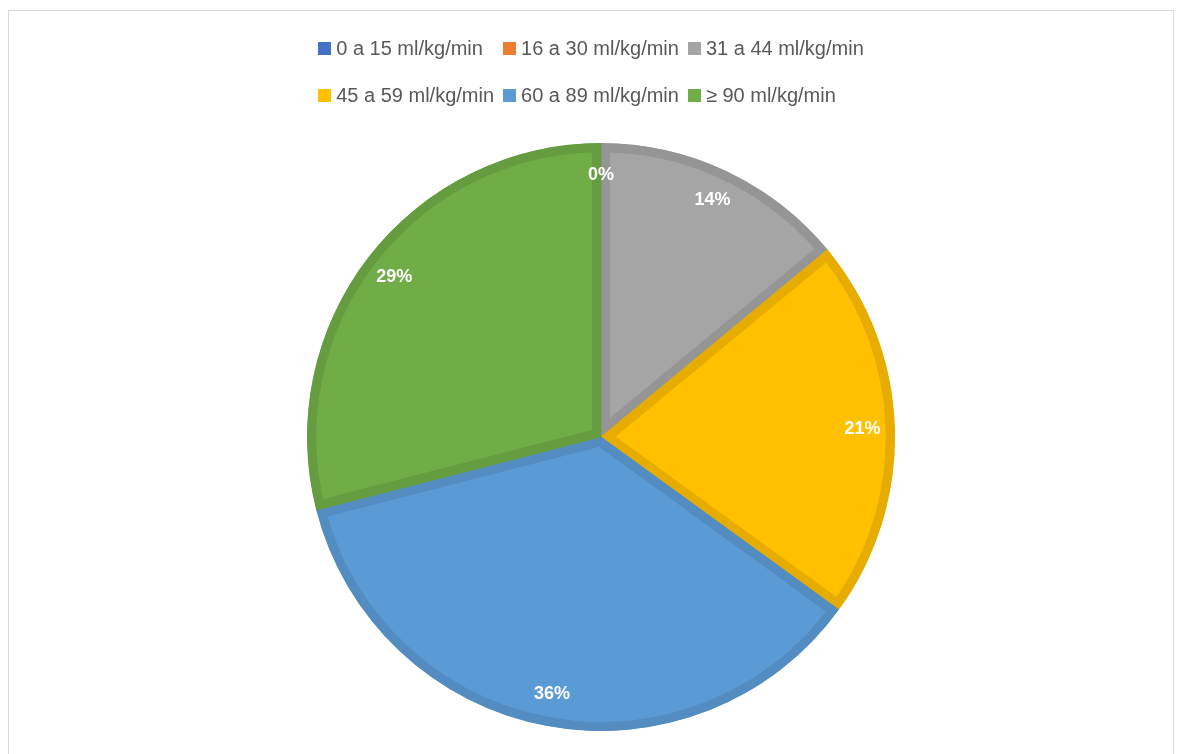 The image size is (1182, 754). What do you see at coordinates (862, 427) in the screenshot?
I see `data-label: 21%` at bounding box center [862, 427].